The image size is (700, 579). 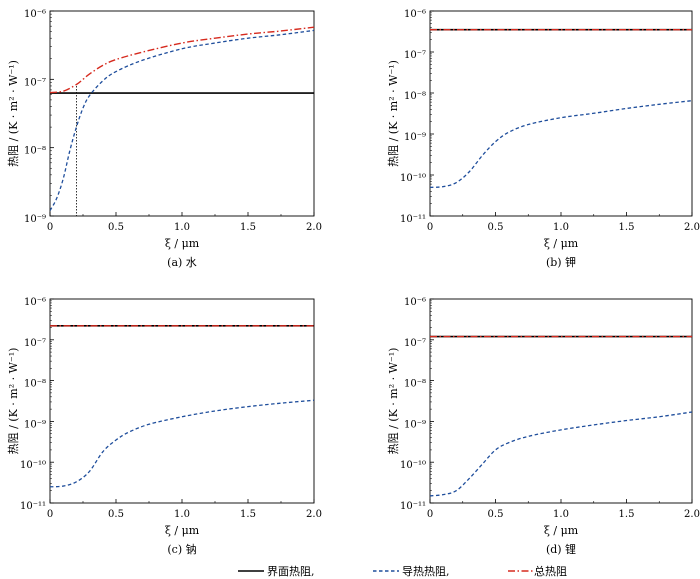 What do you see at coordinates (291, 571) in the screenshot?
I see `legend-label: 界面热阻,` at bounding box center [291, 571].